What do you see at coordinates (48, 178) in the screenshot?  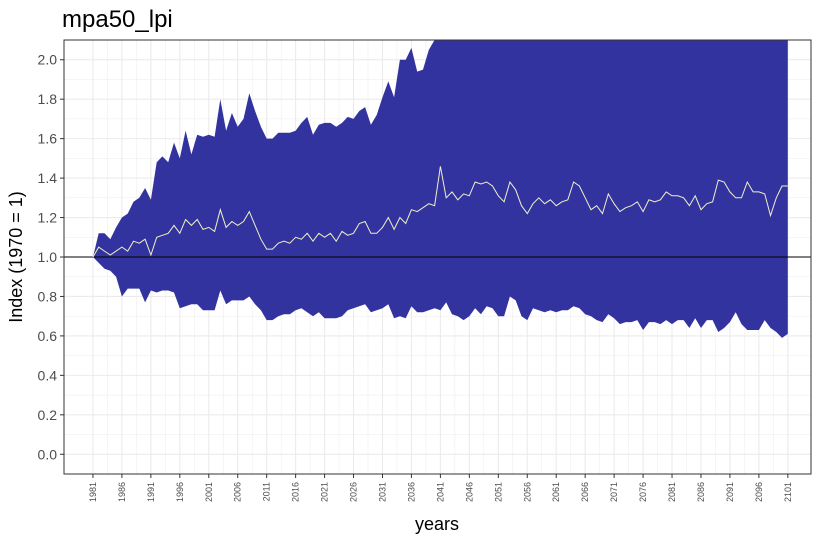 I see `y-tick-label: 1.4` at bounding box center [48, 178].